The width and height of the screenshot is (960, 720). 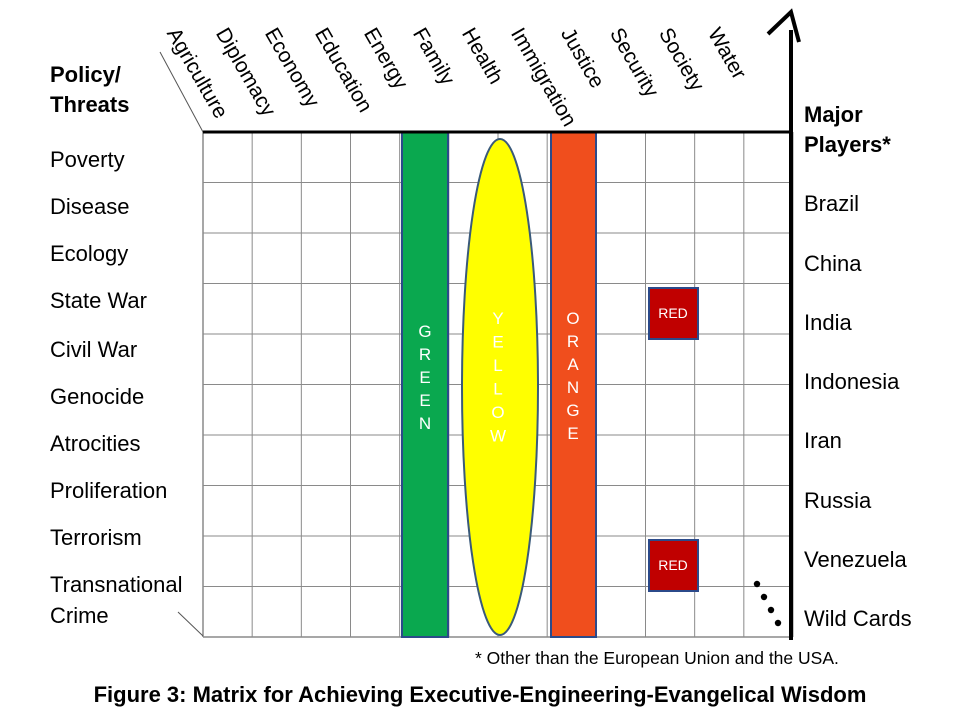 What do you see at coordinates (95, 443) in the screenshot?
I see `row-label: Atrocities` at bounding box center [95, 443].